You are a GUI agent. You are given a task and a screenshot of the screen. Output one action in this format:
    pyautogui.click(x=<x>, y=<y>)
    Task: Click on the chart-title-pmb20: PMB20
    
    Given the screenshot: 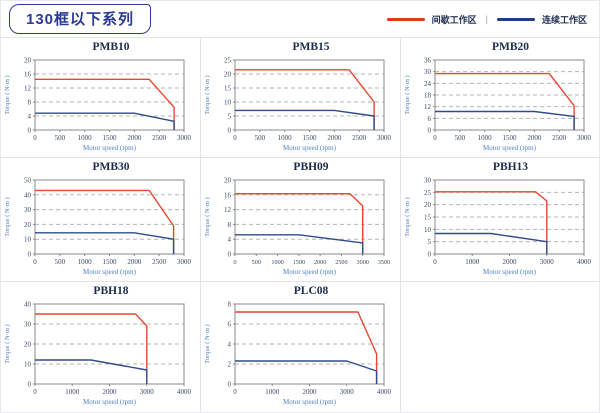 What is the action you would take?
    pyautogui.click(x=510, y=47)
    